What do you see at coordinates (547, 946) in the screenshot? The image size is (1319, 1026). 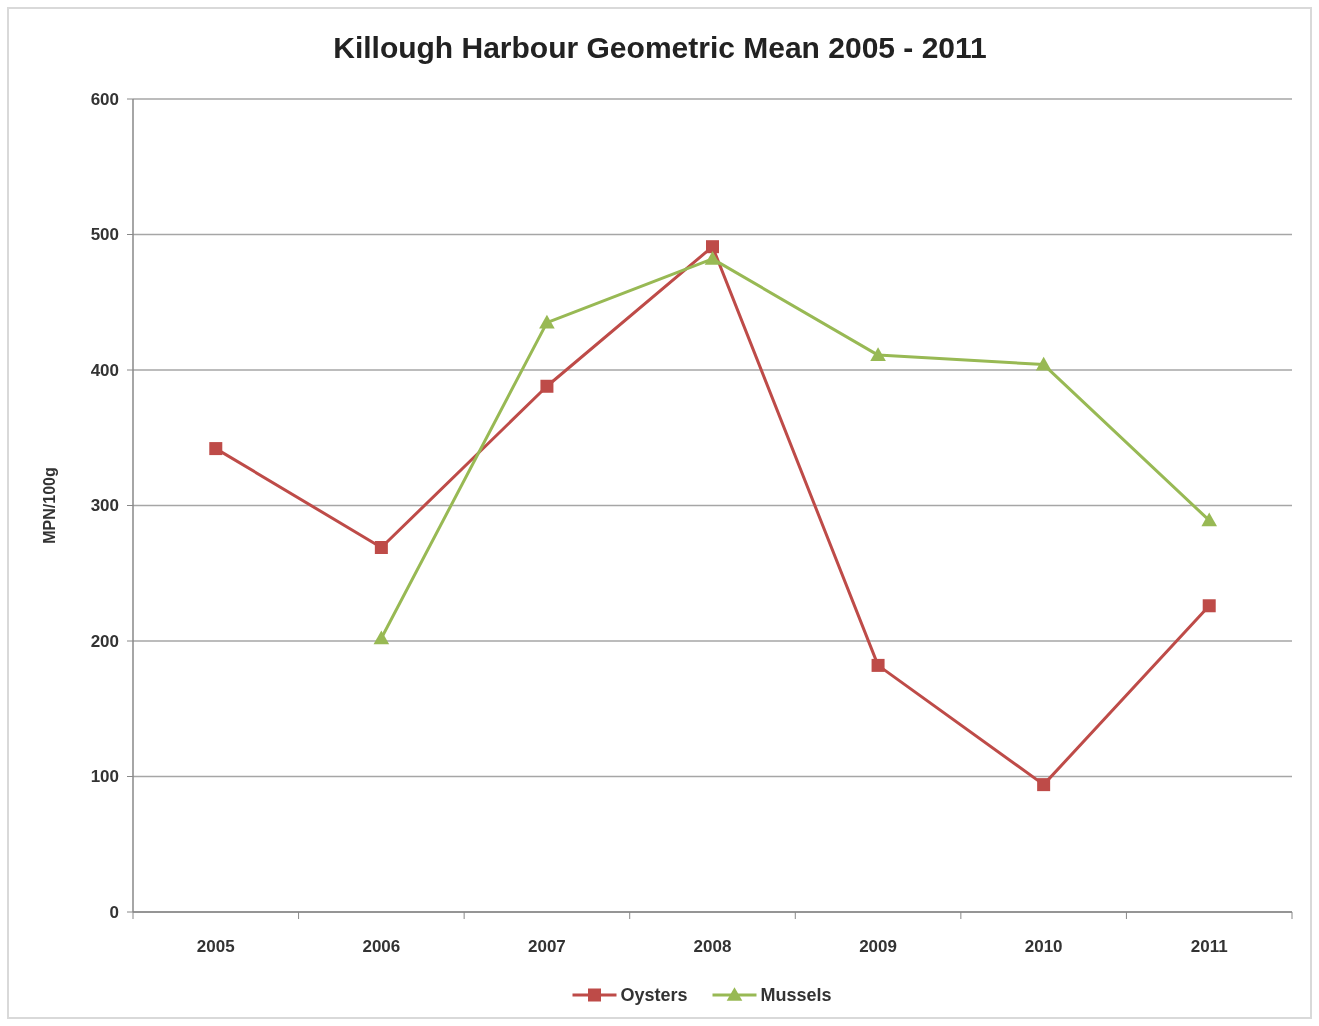 I see `x-tick-label: 2007` at bounding box center [547, 946].